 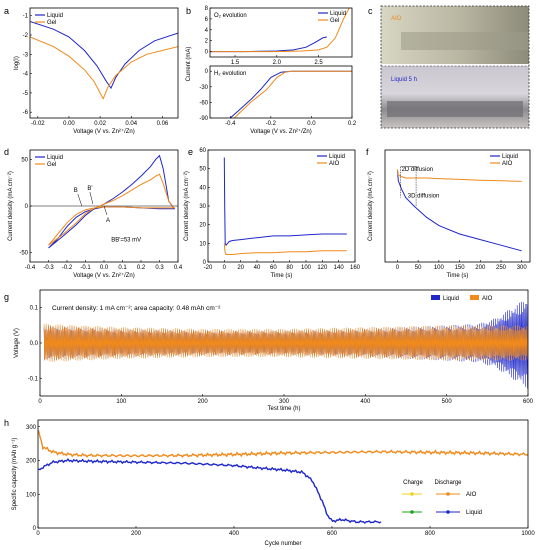 What do you see at coordinates (207, 9) in the screenshot?
I see `y-tick-label: 8` at bounding box center [207, 9].